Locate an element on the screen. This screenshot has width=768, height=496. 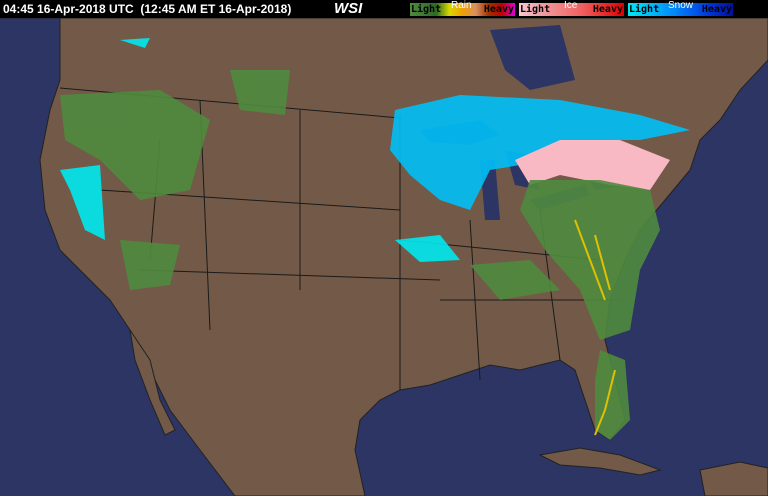
land-baja is located at coordinates (152, 382).